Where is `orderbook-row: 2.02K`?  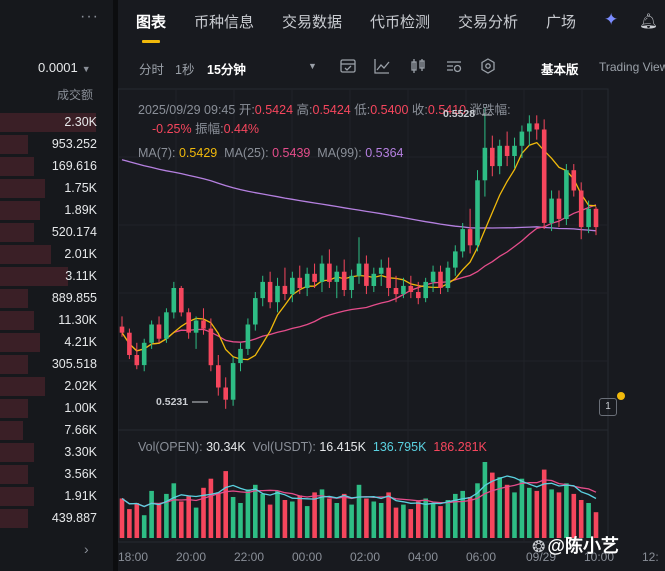
orderbook-row: 2.02K is located at coordinates (56, 386).